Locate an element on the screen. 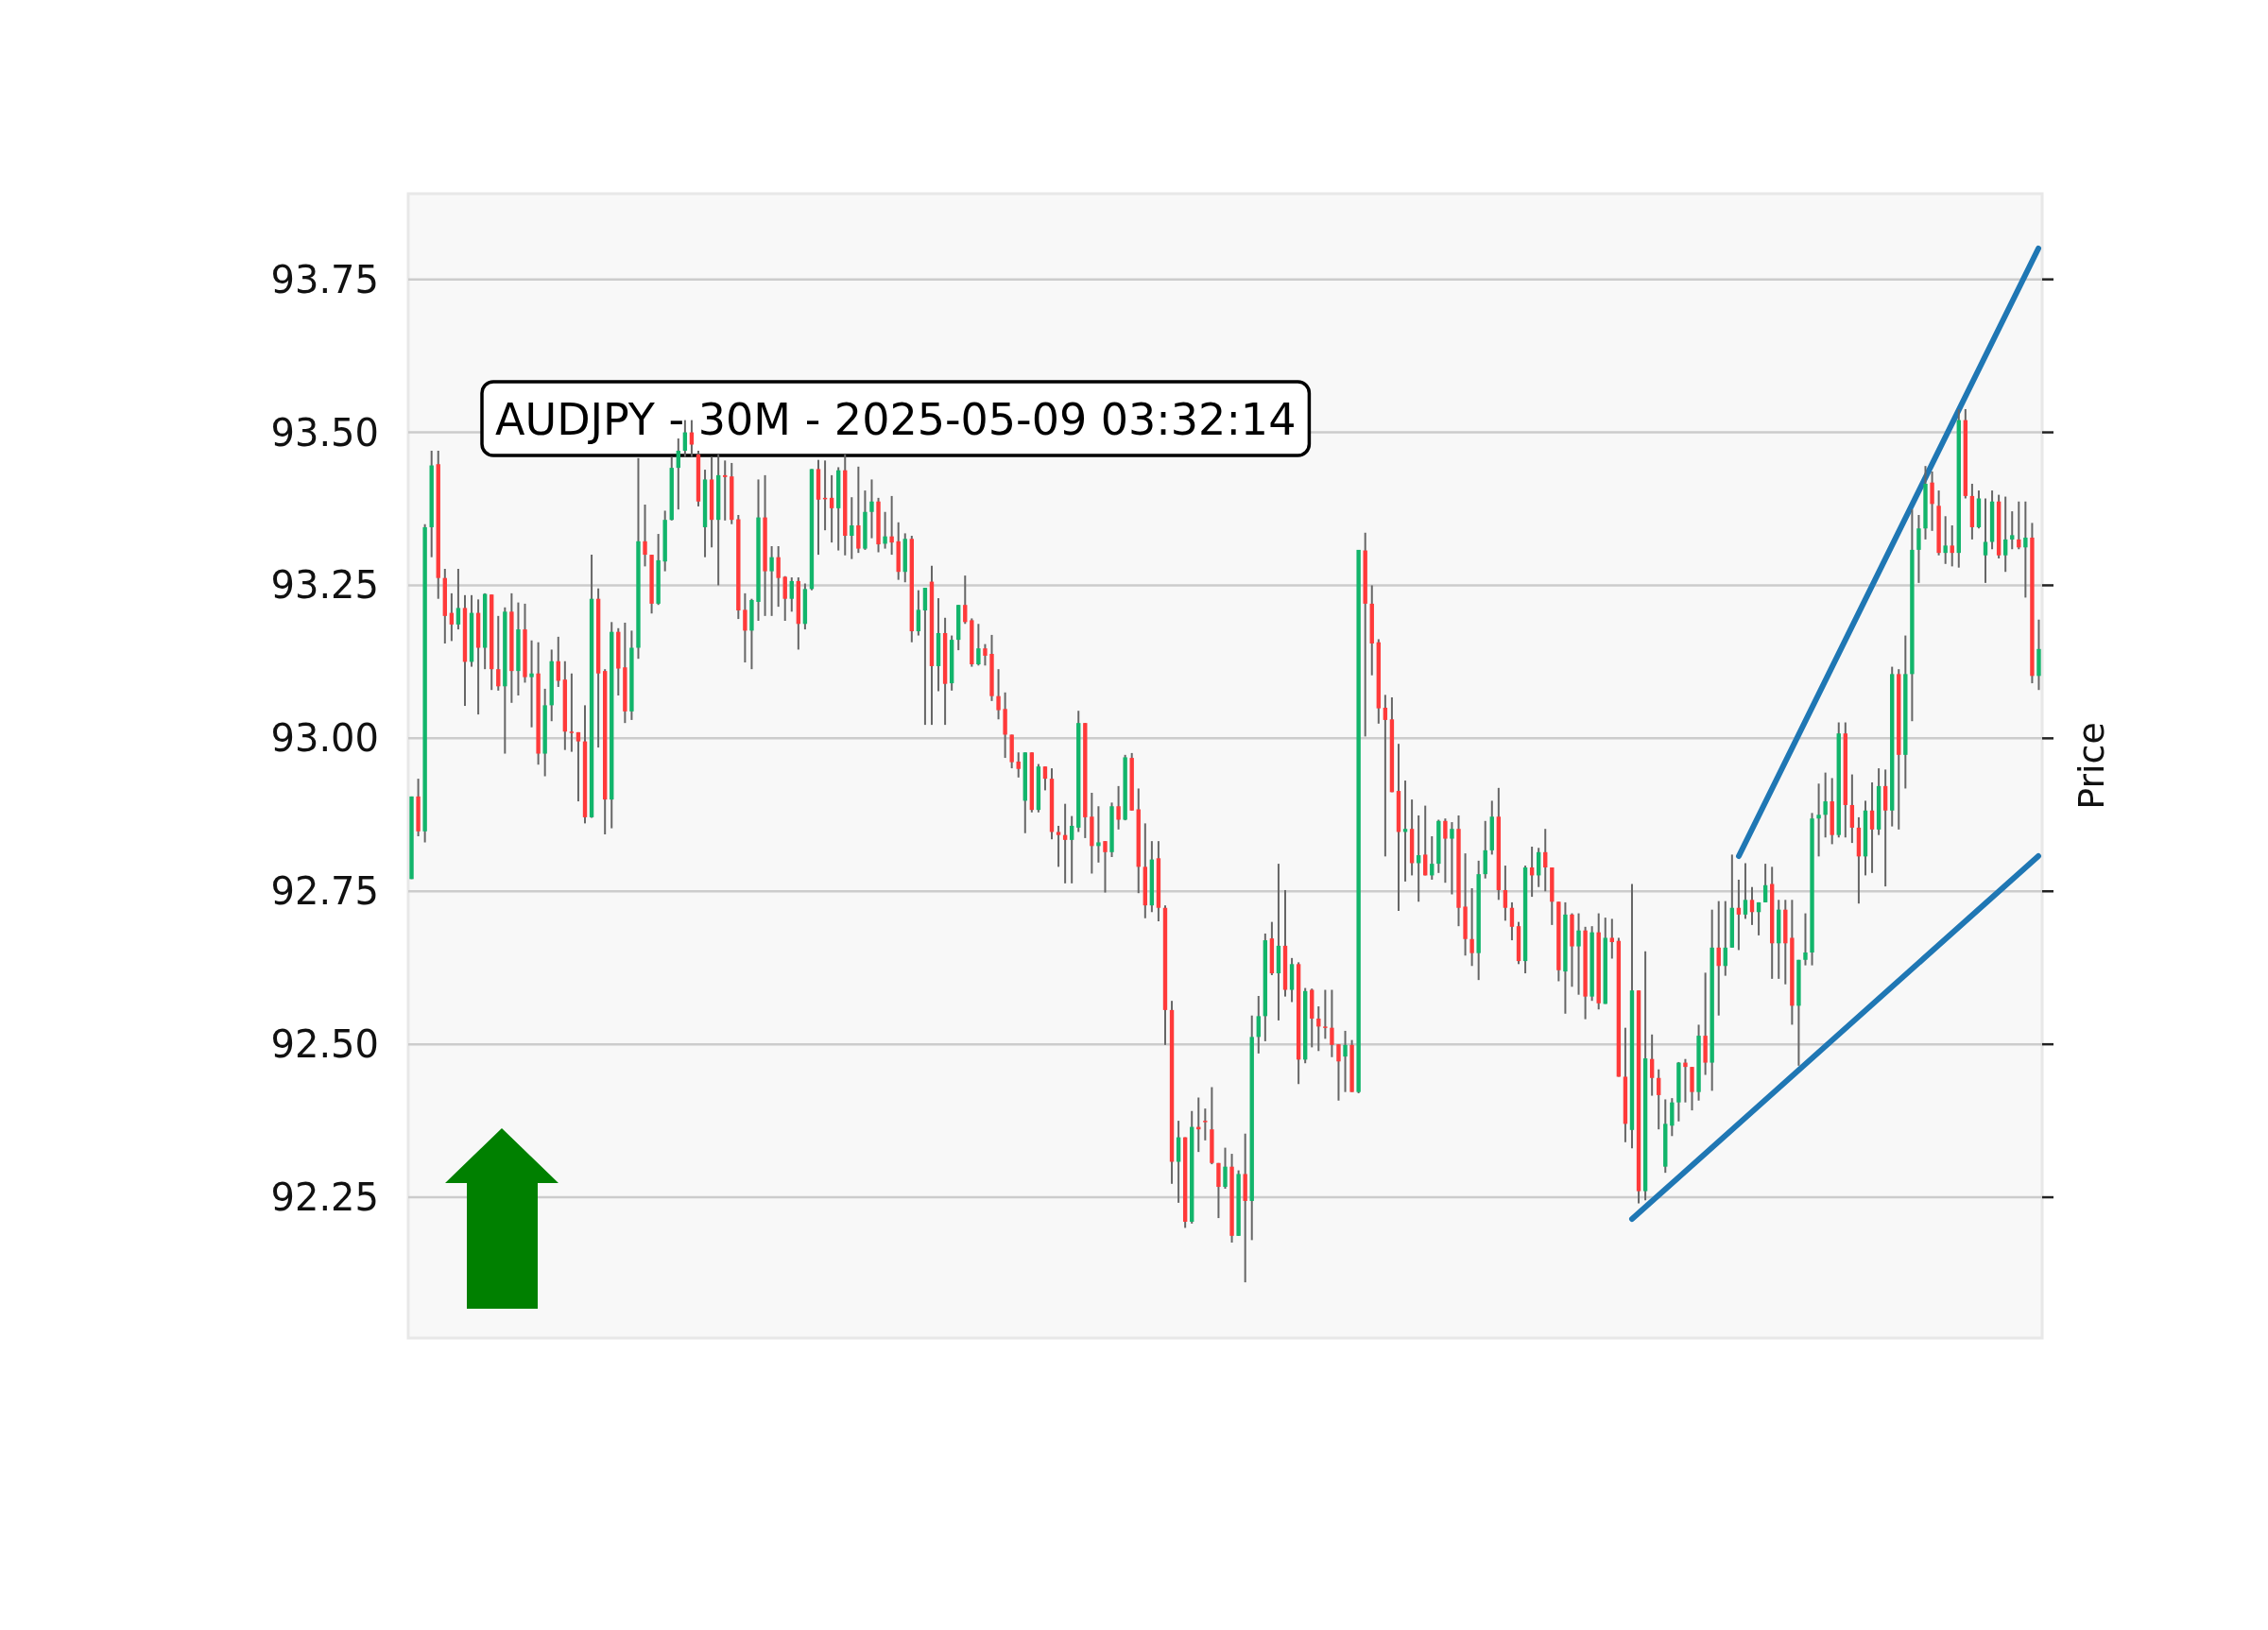  y-tick-label: 92.25 is located at coordinates (324, 1198).